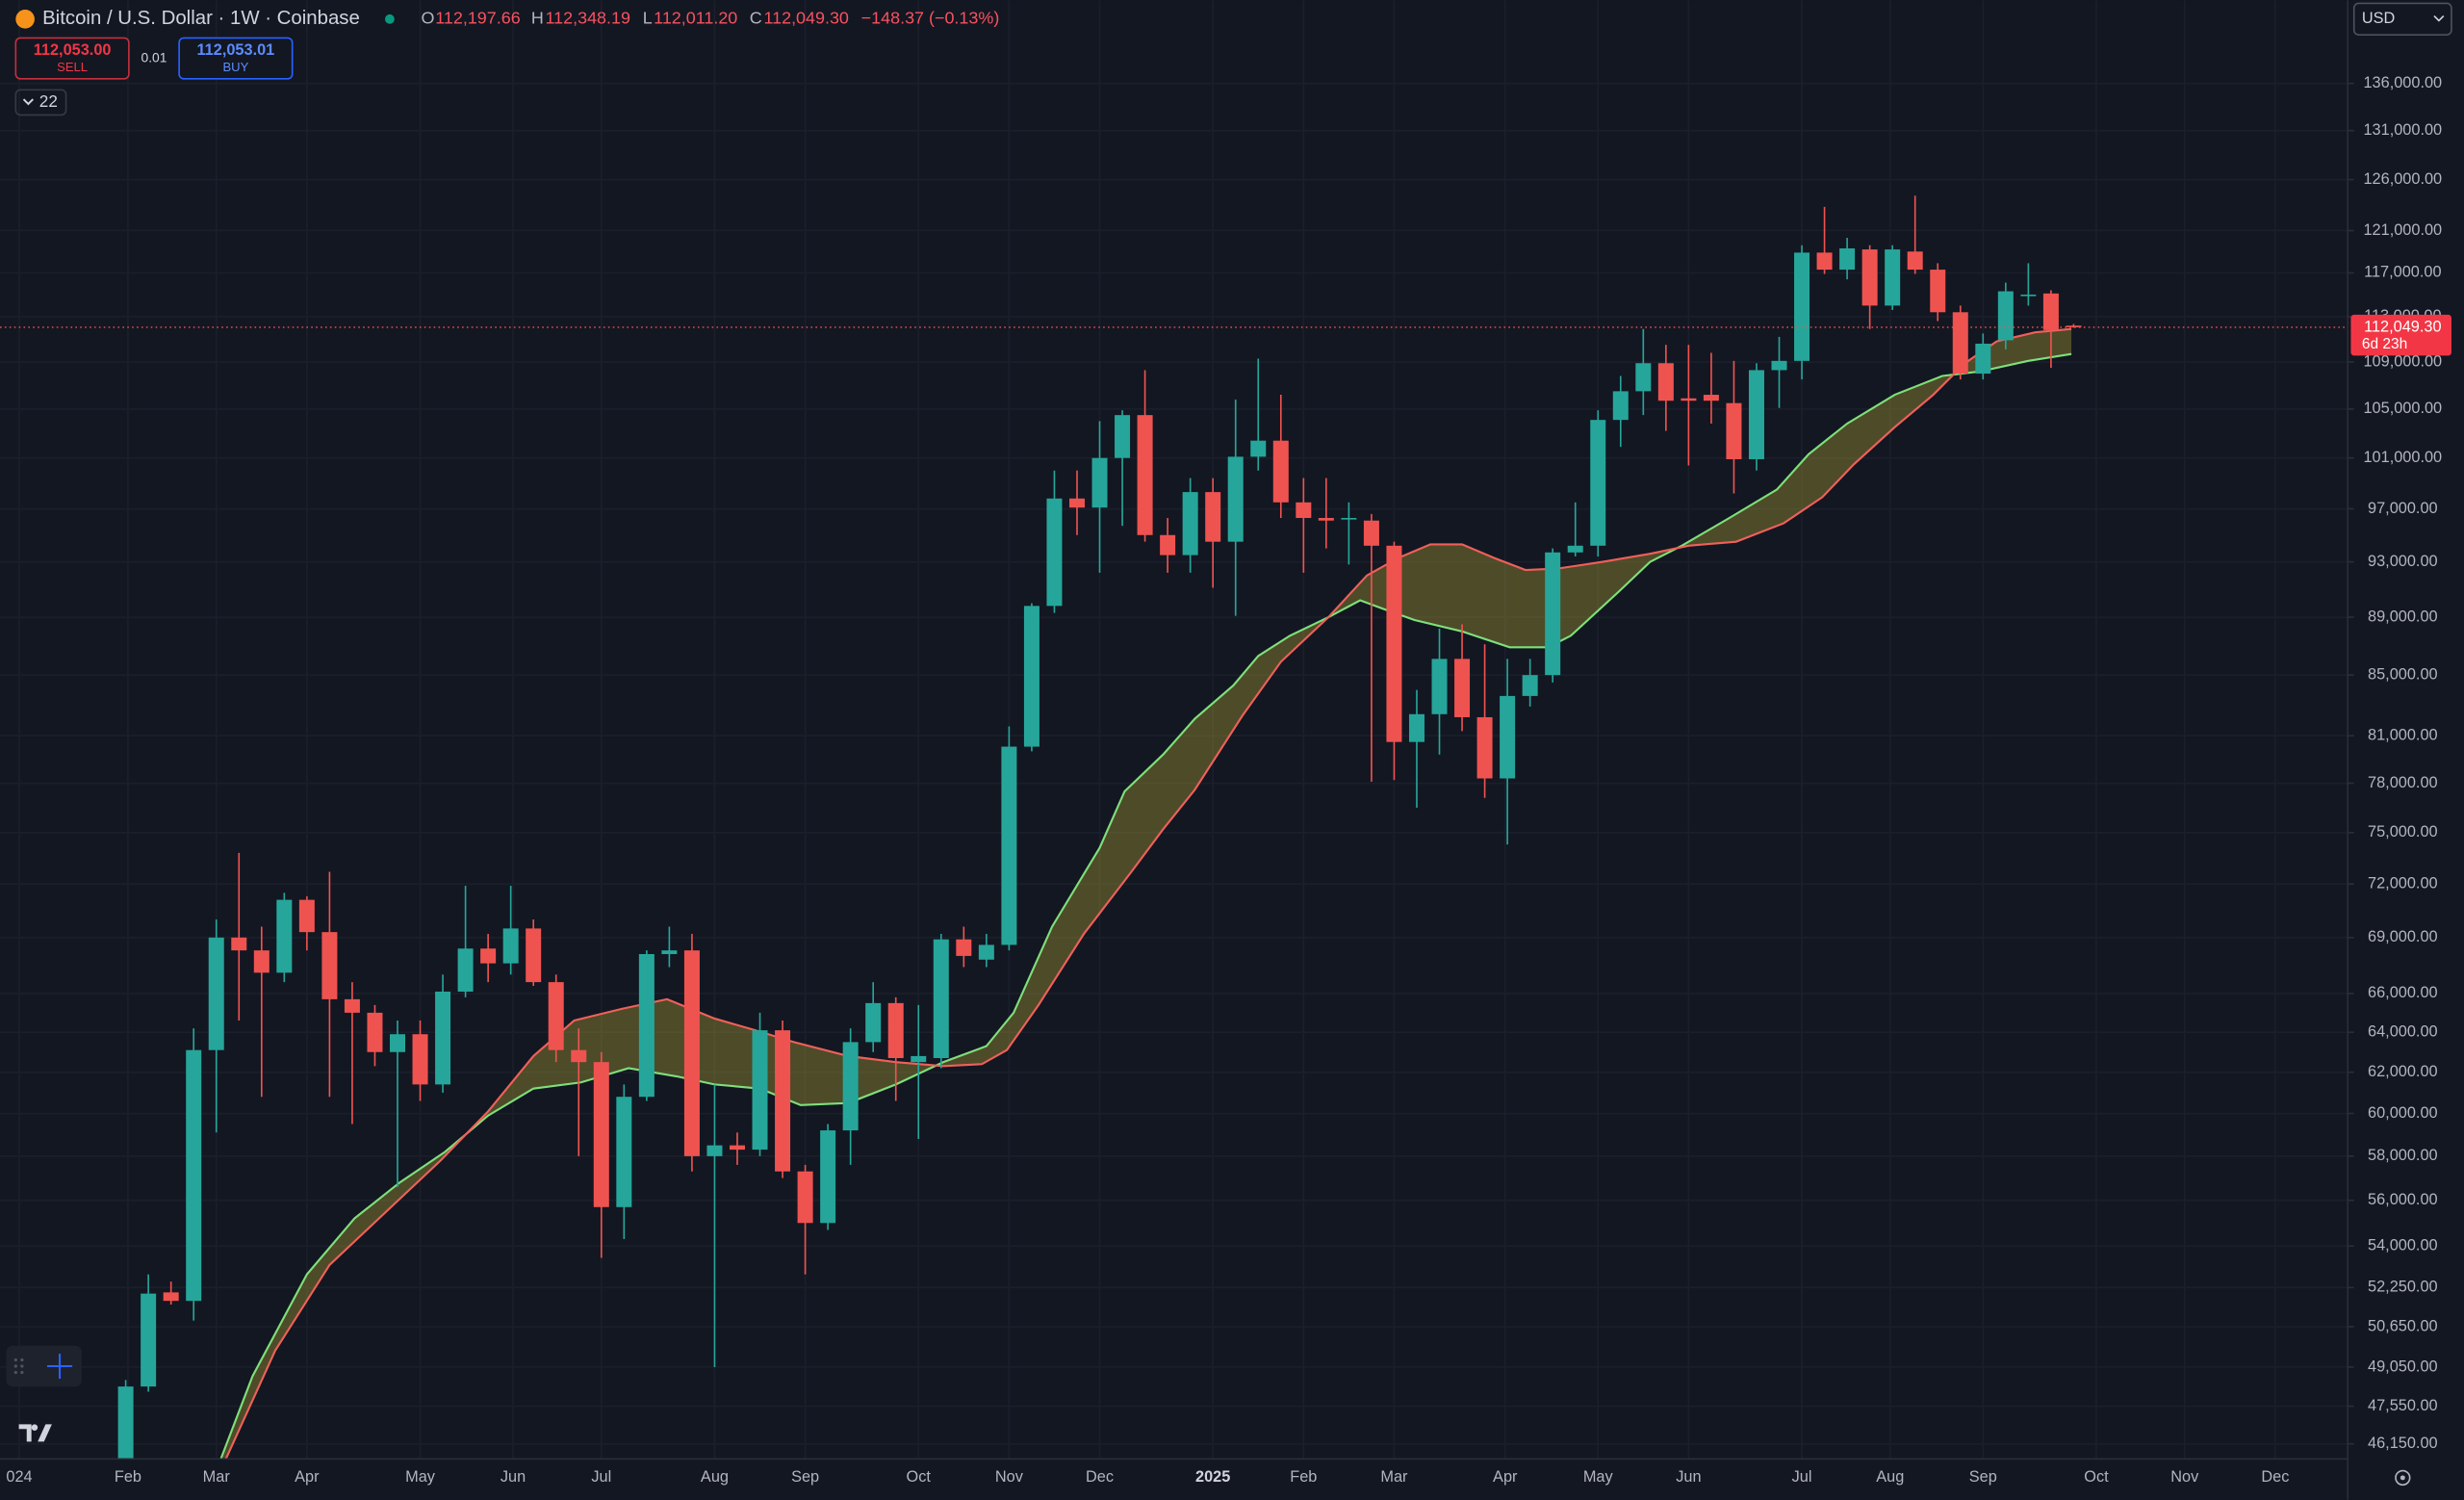 The height and width of the screenshot is (1500, 2464). Describe the element at coordinates (154, 57) in the screenshot. I see `spread: 0.01` at that location.